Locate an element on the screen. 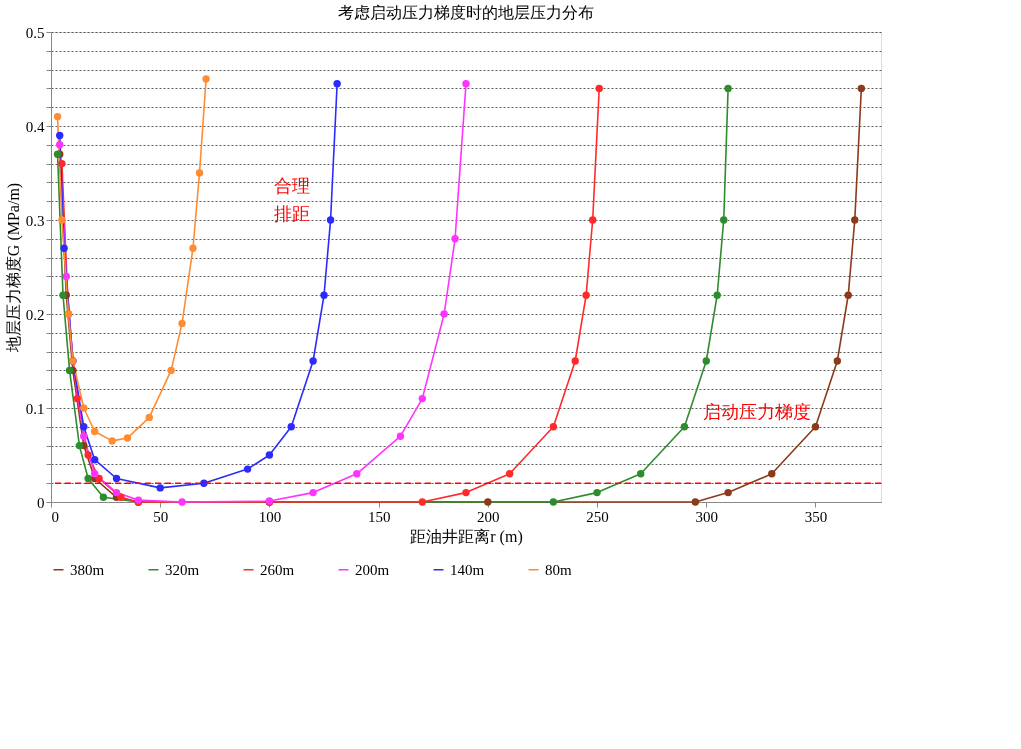  x-tick-label: 200 is located at coordinates (488, 516).